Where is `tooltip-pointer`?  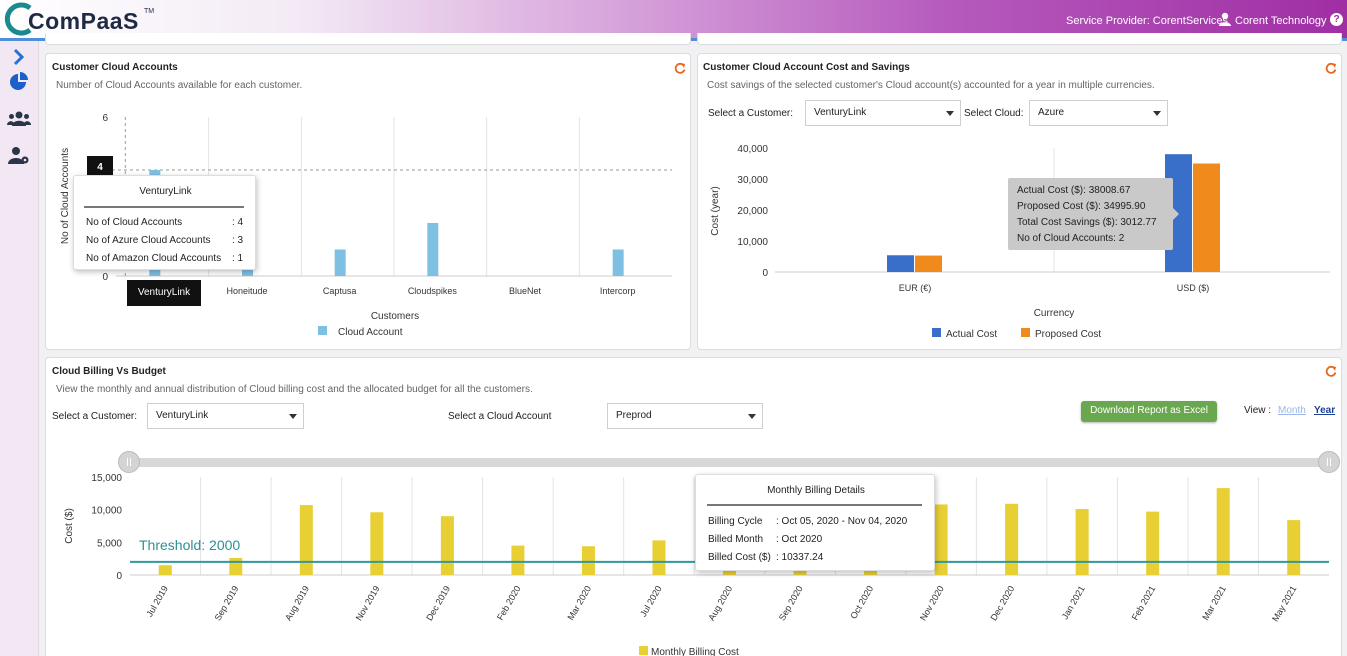 tooltip-pointer is located at coordinates (1176, 214).